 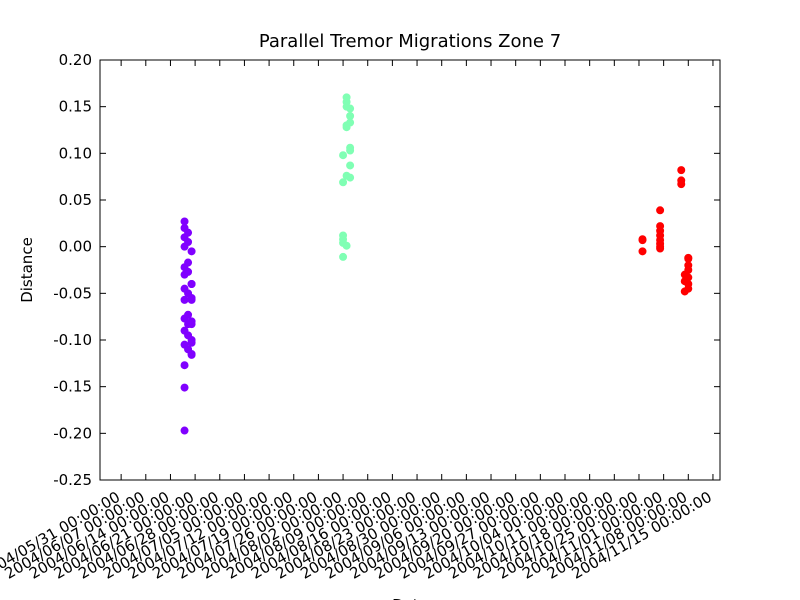 I want to click on chart-title: Parallel Tremor Migrations Zone 7, so click(x=410, y=41).